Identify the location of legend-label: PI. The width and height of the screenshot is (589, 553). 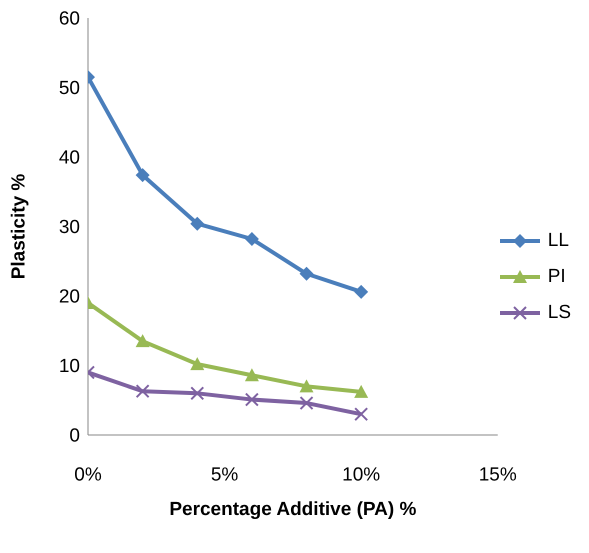
(557, 277).